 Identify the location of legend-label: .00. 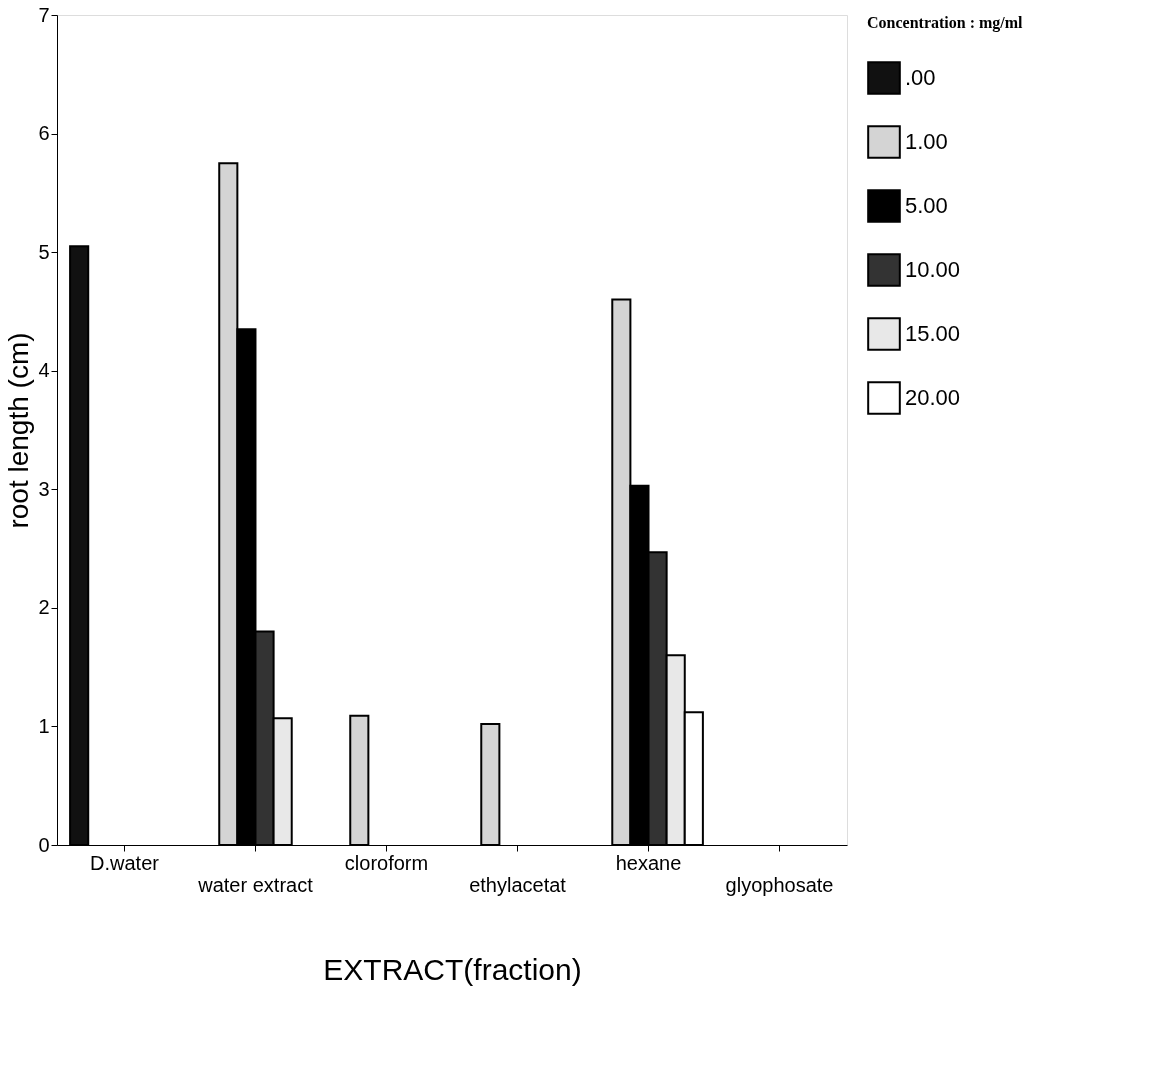
(920, 77).